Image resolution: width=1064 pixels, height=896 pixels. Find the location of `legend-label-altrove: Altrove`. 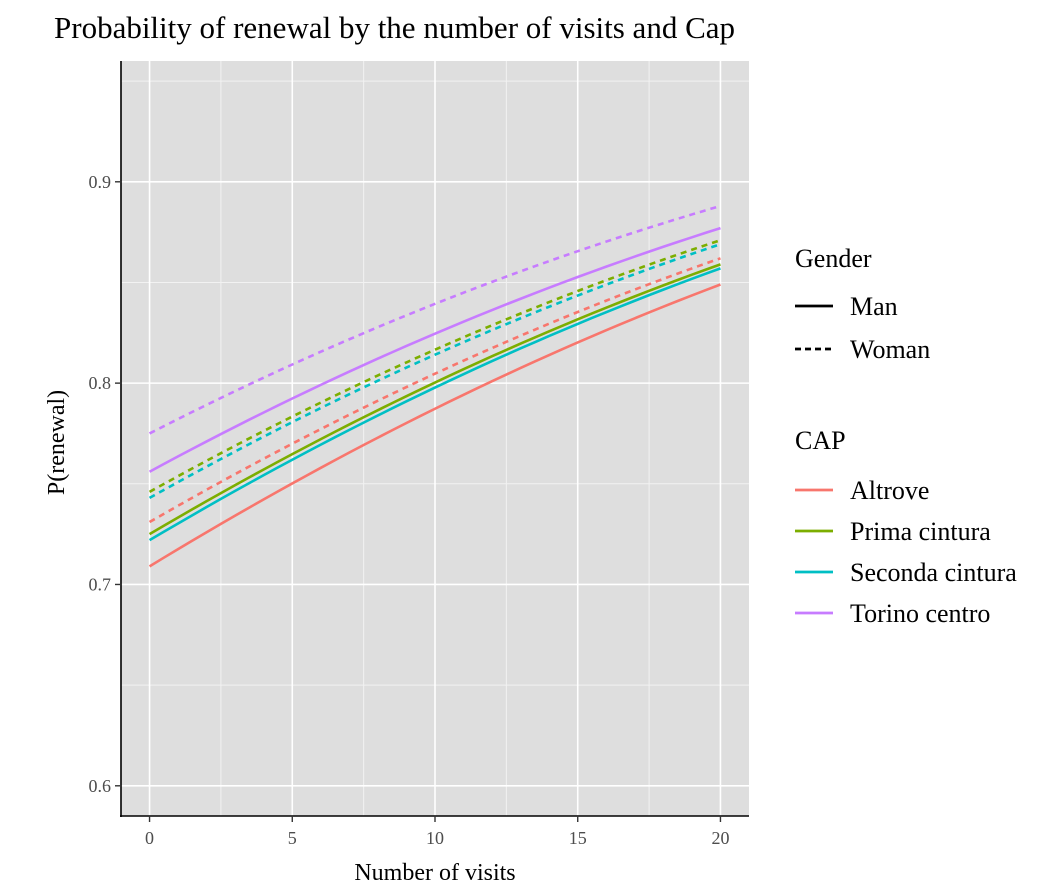

legend-label-altrove: Altrove is located at coordinates (889, 490).